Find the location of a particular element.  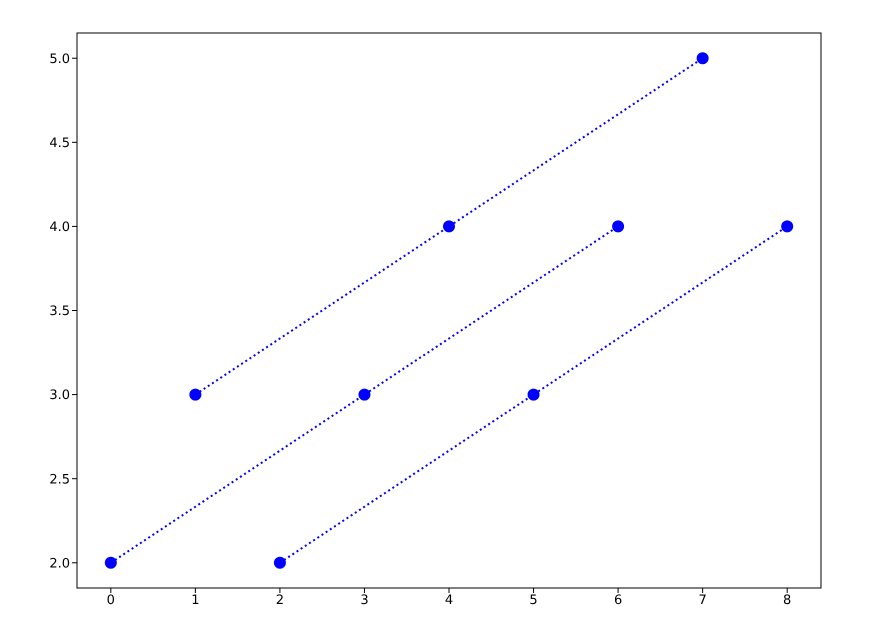

y-tick-label: 4.0 is located at coordinates (59, 228).